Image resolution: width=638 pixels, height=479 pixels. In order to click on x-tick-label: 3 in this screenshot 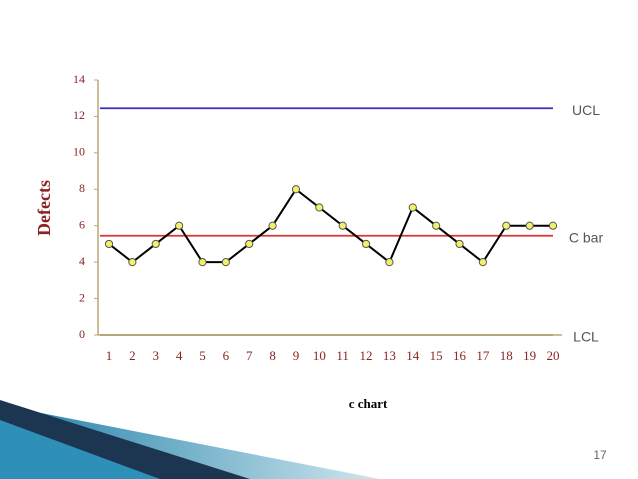, I will do `click(155, 355)`.